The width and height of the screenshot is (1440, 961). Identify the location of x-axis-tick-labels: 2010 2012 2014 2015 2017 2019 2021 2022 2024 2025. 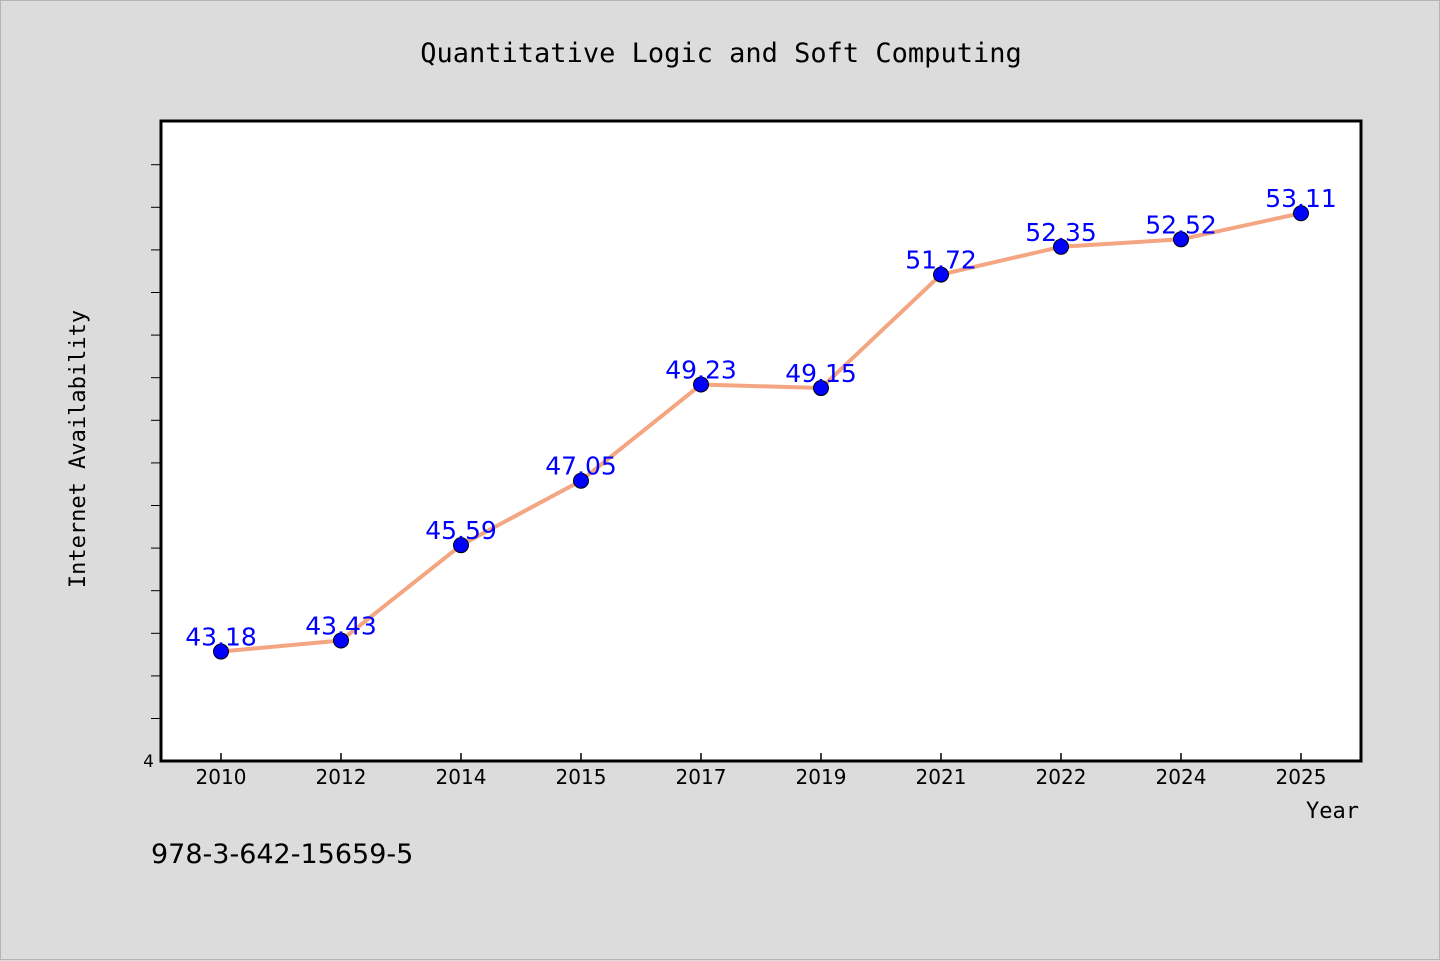
(761, 777).